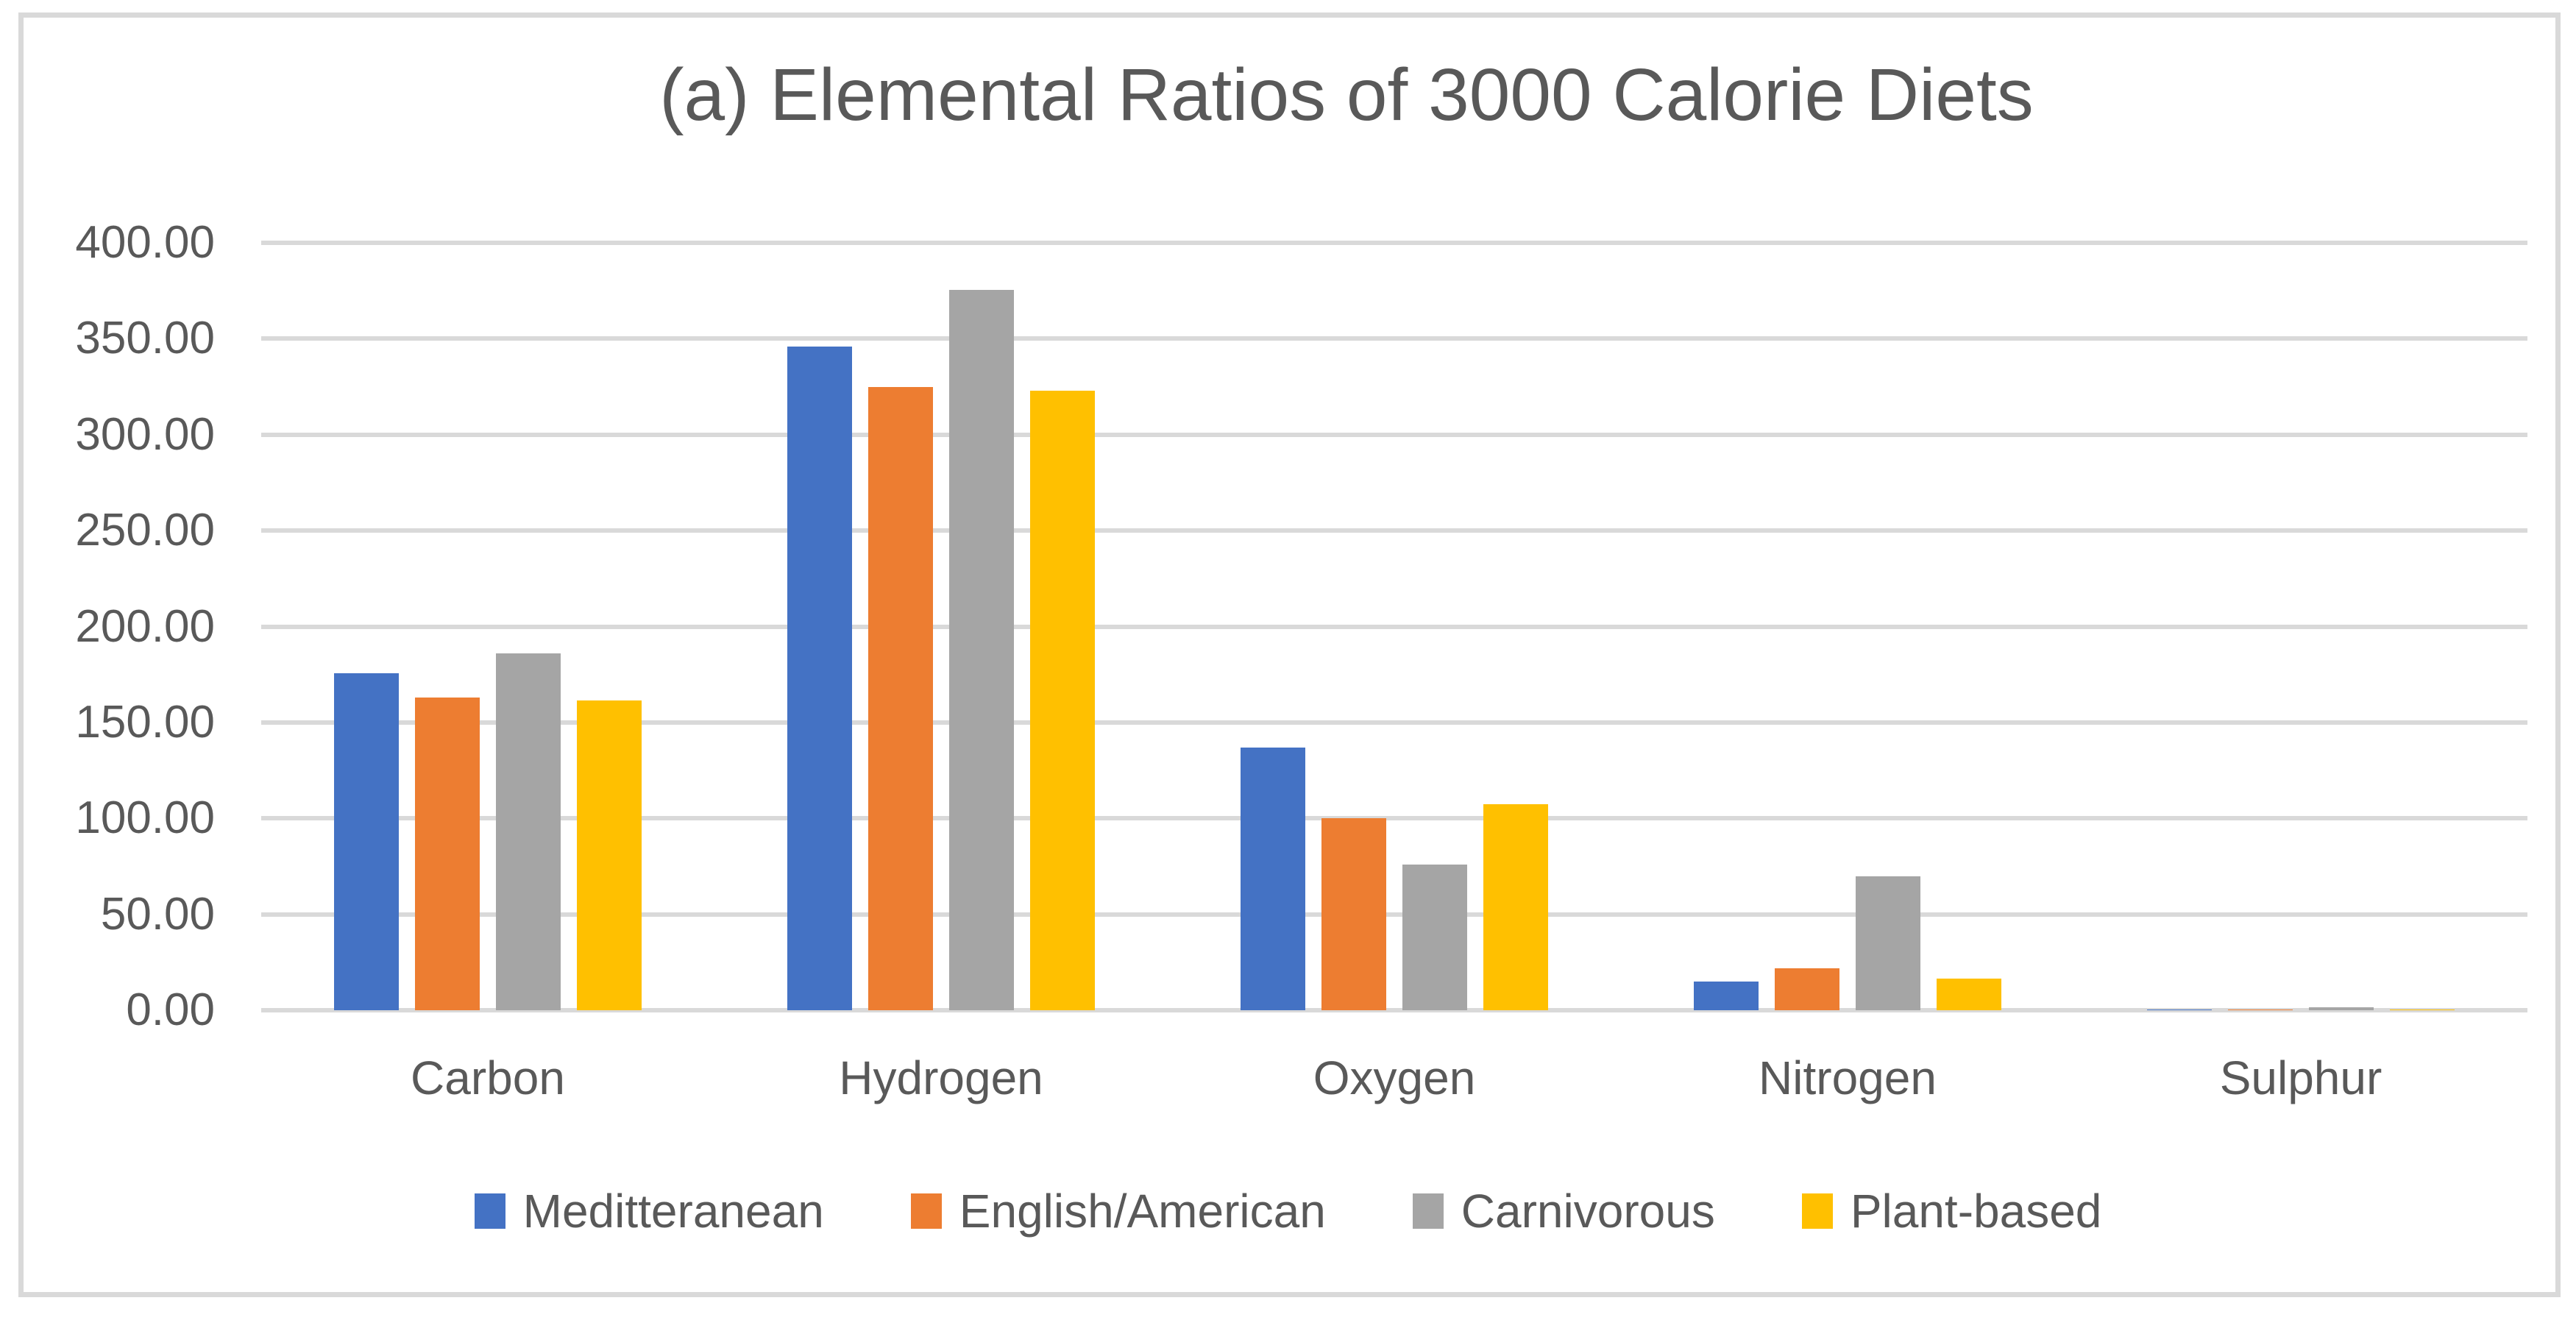 Image resolution: width=2576 pixels, height=1320 pixels. What do you see at coordinates (1848, 1077) in the screenshot?
I see `x-tick-label: Nitrogen` at bounding box center [1848, 1077].